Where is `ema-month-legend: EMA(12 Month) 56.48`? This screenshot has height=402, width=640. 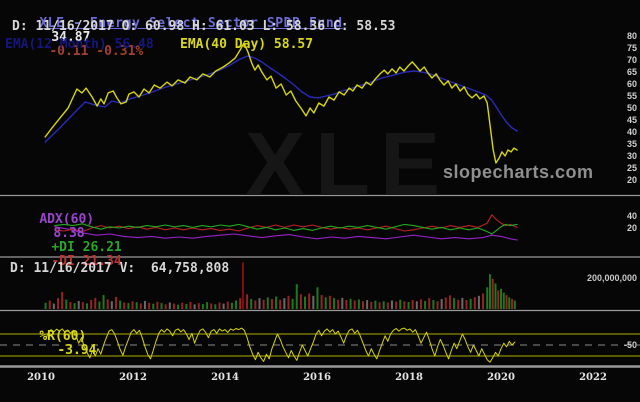
ema-month-legend: EMA(12 Month) 56.48 is located at coordinates (79, 44).